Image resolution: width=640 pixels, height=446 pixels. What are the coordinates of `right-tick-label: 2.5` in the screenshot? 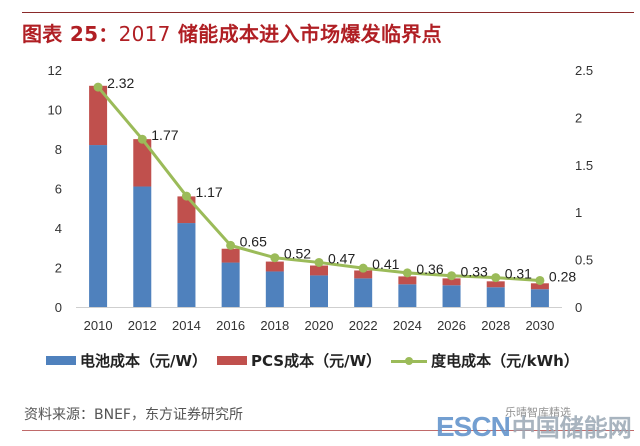 It's located at (584, 70).